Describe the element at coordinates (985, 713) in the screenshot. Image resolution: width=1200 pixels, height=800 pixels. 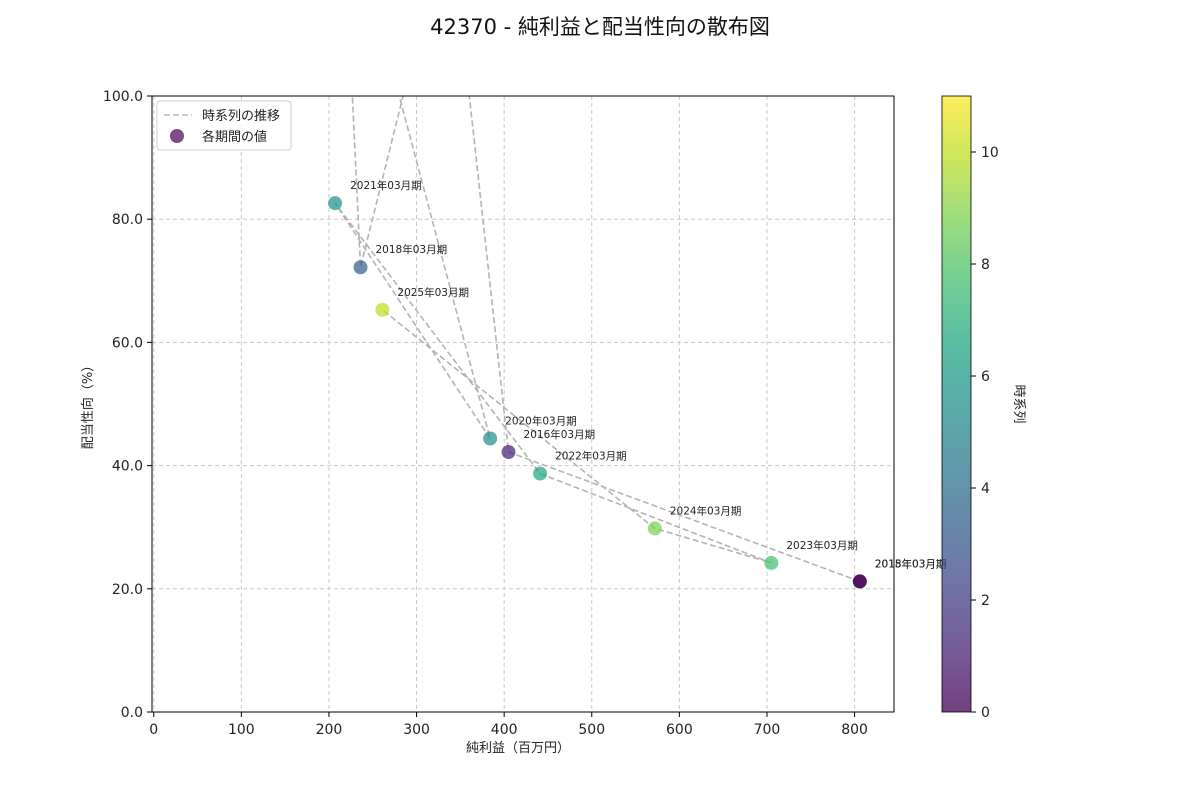
I see `colorbar-tick-label: 0` at that location.